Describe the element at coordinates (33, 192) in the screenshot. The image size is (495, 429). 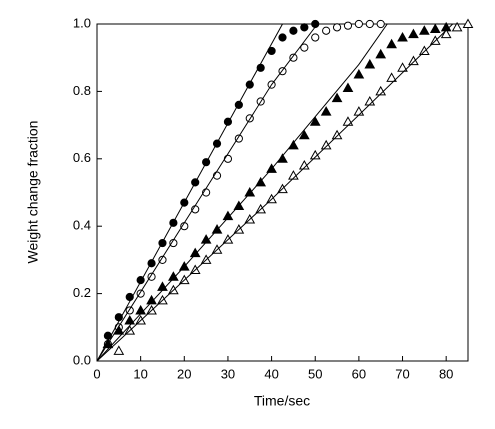
I see `y-axis-title: Weight change fraction` at that location.